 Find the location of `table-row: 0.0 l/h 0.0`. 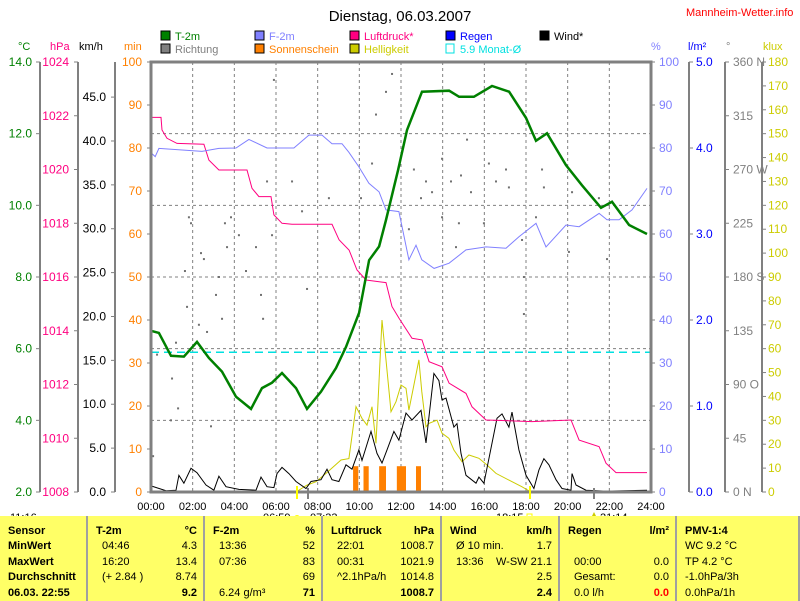

table-row: 0.0 l/h 0.0 is located at coordinates (617, 593).